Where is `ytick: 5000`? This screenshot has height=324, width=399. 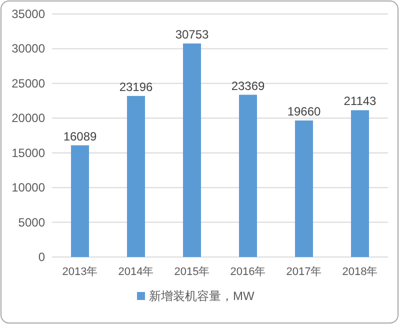
ytick: 5000 is located at coordinates (31, 222).